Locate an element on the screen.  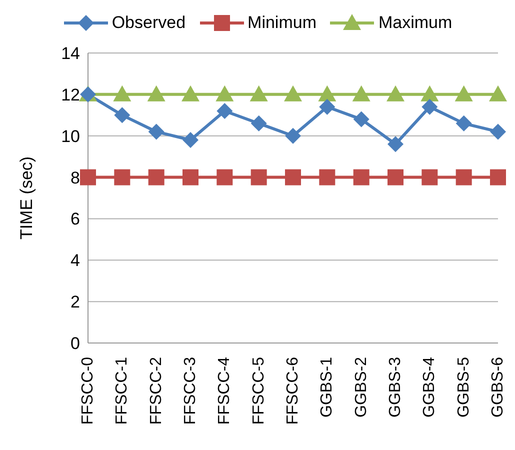
y-tick-label: 6 is located at coordinates (75, 219).